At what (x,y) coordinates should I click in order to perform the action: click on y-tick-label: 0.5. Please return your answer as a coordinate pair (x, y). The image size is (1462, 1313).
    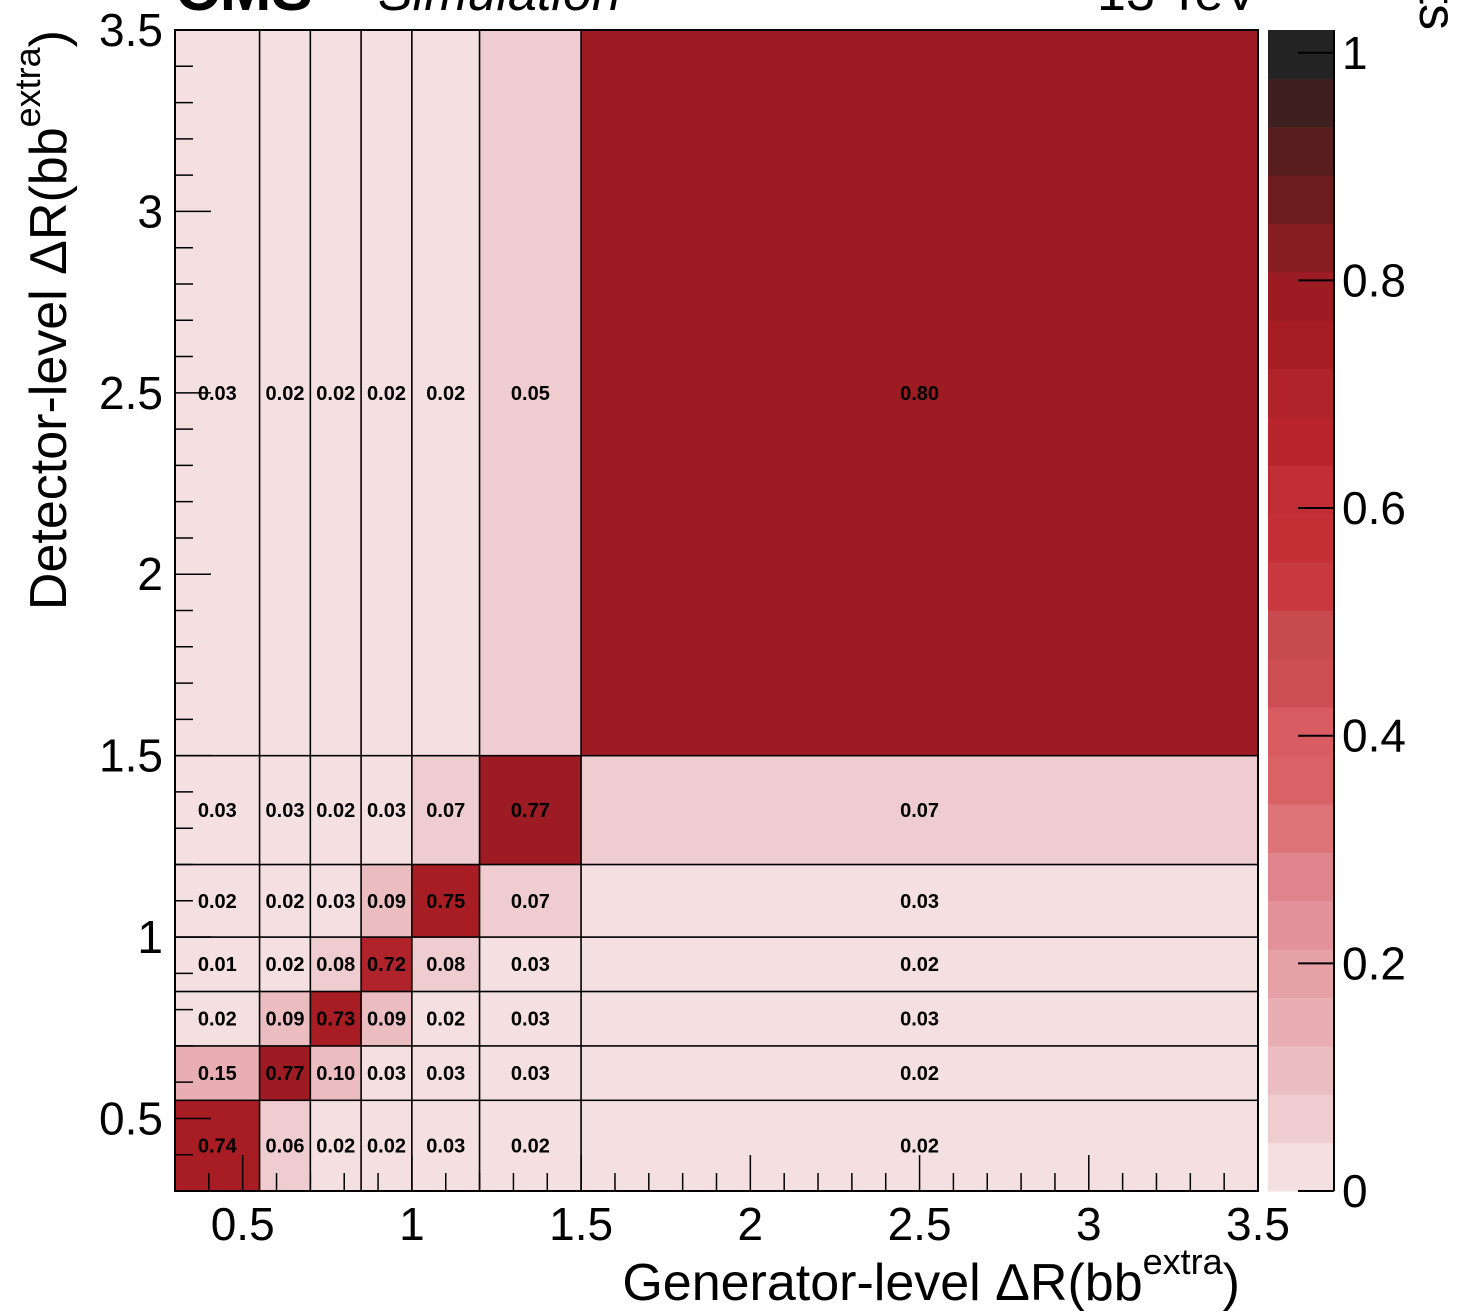
    Looking at the image, I should click on (131, 1118).